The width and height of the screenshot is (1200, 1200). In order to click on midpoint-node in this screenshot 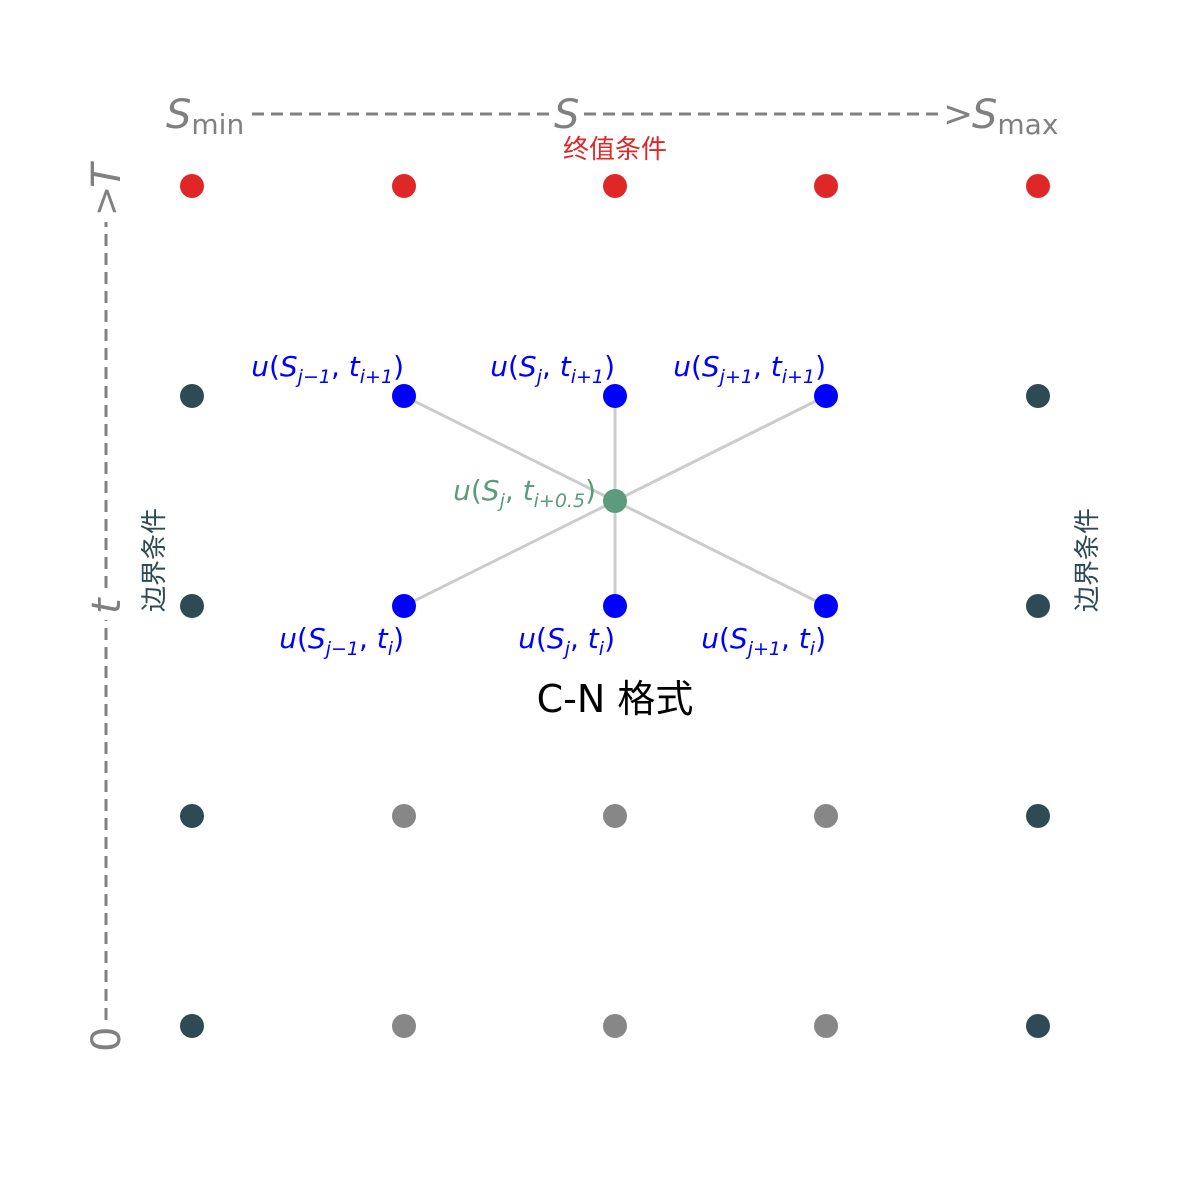, I will do `click(615, 501)`.